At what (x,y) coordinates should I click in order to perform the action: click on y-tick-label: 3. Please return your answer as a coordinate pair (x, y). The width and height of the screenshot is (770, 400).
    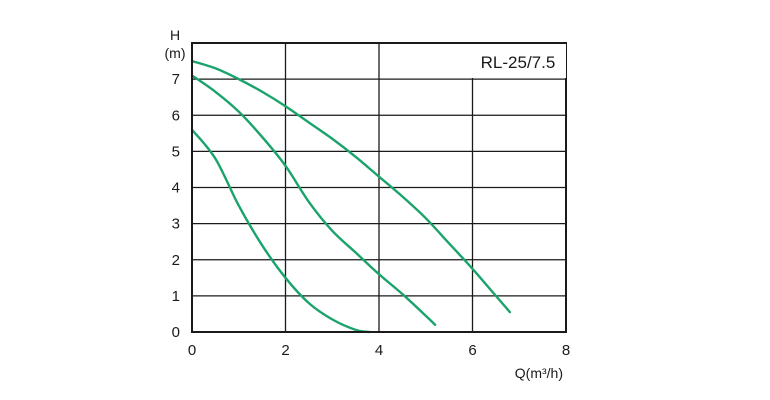
    Looking at the image, I should click on (176, 224).